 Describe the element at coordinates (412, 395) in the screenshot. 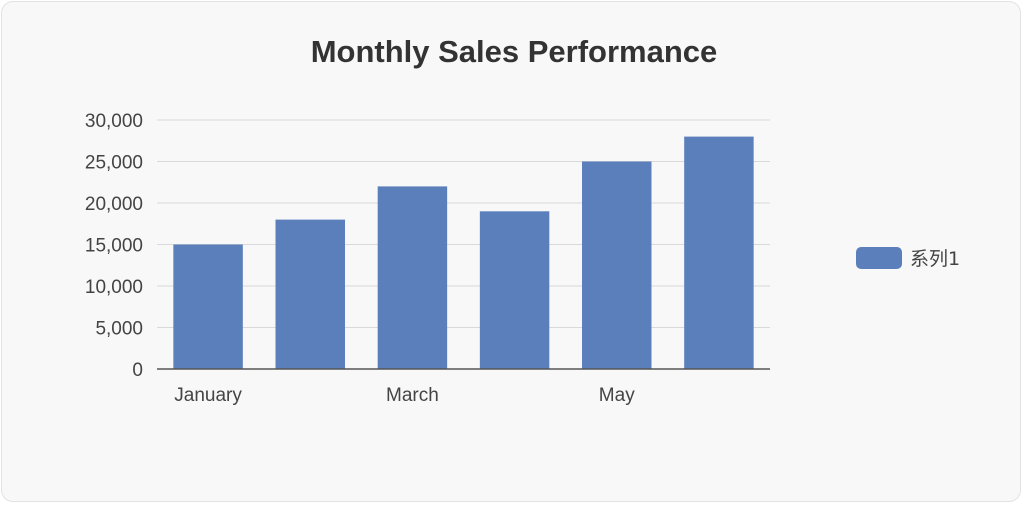

I see `x-tick-label: March` at that location.